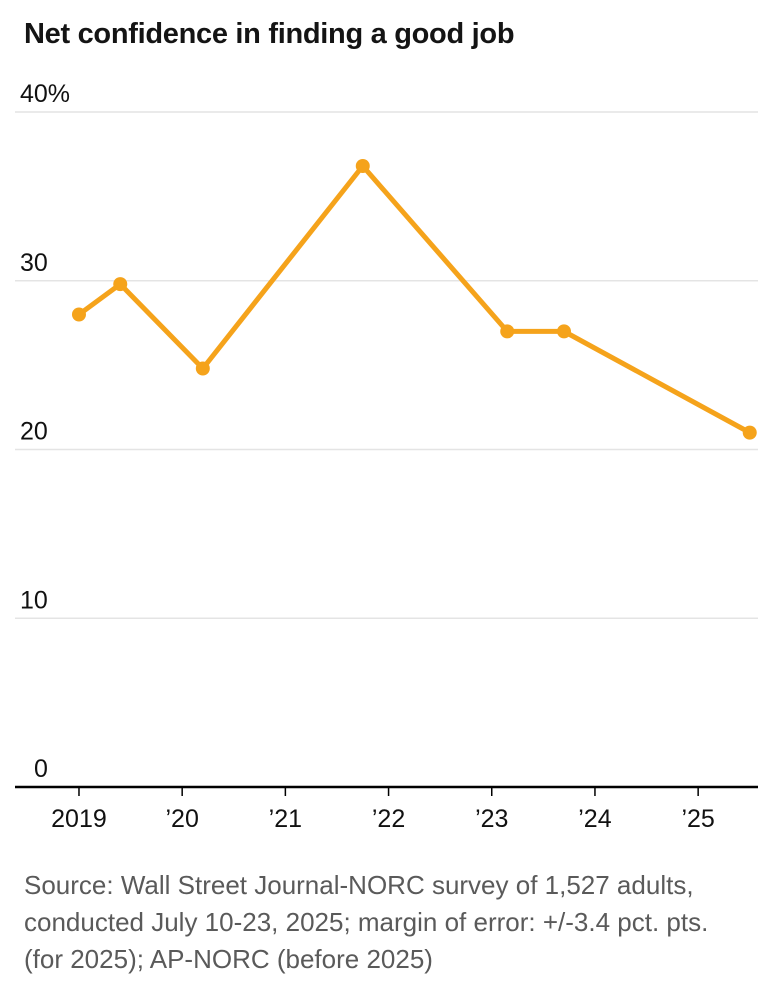  Describe the element at coordinates (285, 819) in the screenshot. I see `x-tick-label: ’21` at that location.